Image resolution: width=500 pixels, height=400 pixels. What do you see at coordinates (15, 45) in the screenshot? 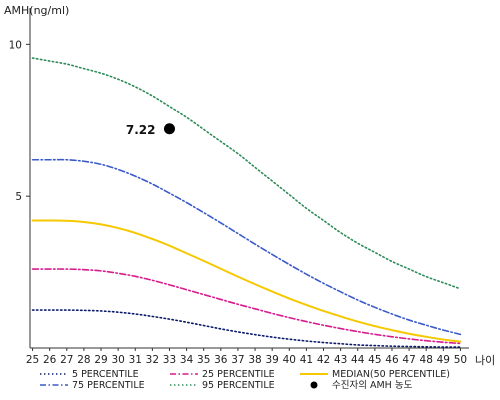
I see `y-tick-label: 10` at bounding box center [15, 45].